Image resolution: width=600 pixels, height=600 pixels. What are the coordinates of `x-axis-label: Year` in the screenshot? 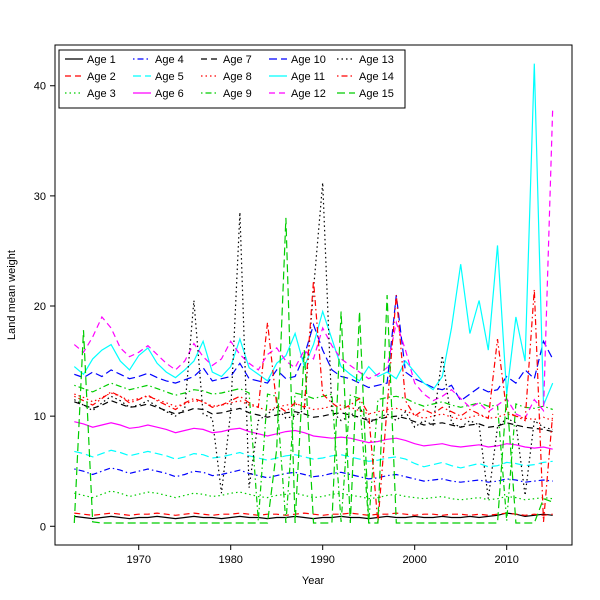 It's located at (313, 581).